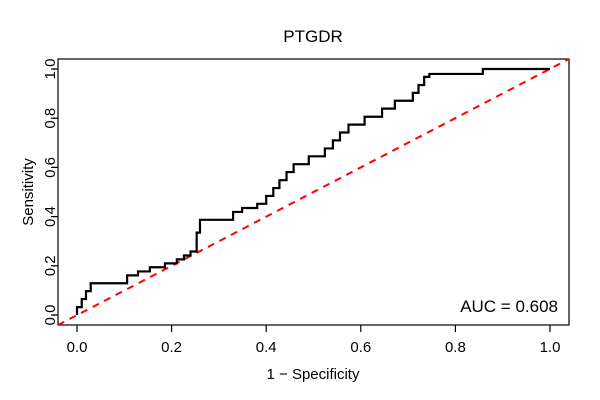  Describe the element at coordinates (360, 347) in the screenshot. I see `x-tick-label: 0.6` at that location.